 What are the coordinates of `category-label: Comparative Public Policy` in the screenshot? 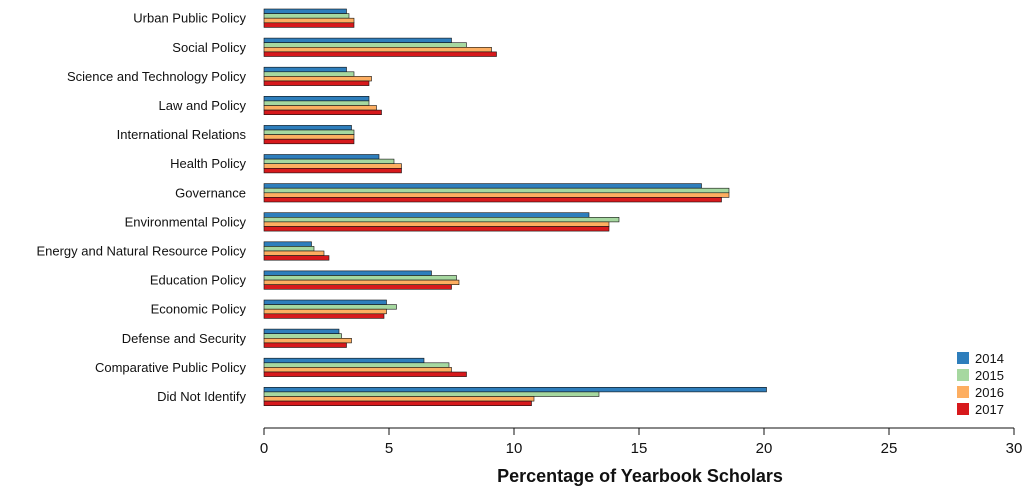 It's located at (171, 367).